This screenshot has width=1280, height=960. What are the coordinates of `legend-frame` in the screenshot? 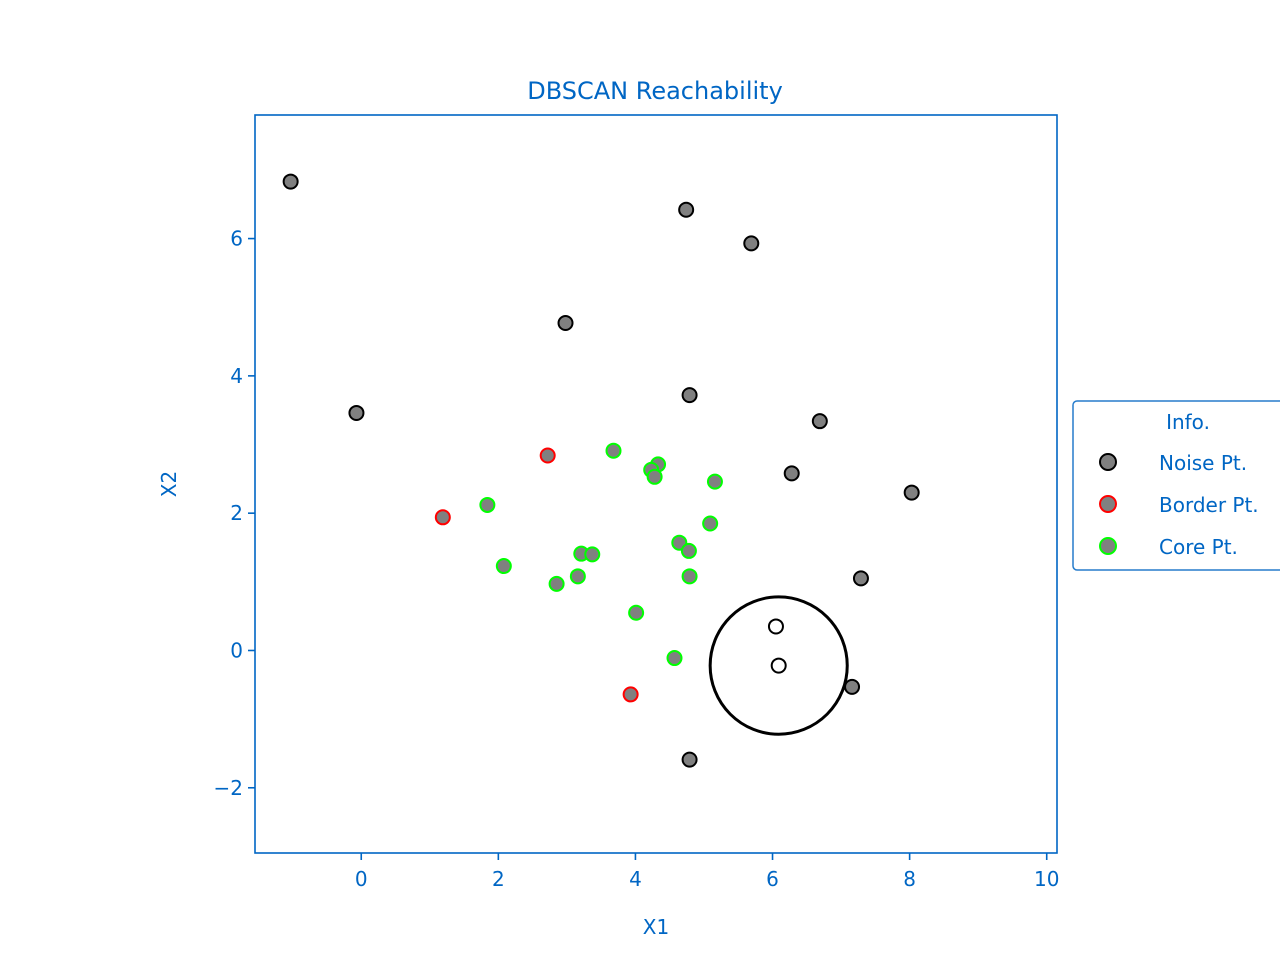 It's located at (1176, 485).